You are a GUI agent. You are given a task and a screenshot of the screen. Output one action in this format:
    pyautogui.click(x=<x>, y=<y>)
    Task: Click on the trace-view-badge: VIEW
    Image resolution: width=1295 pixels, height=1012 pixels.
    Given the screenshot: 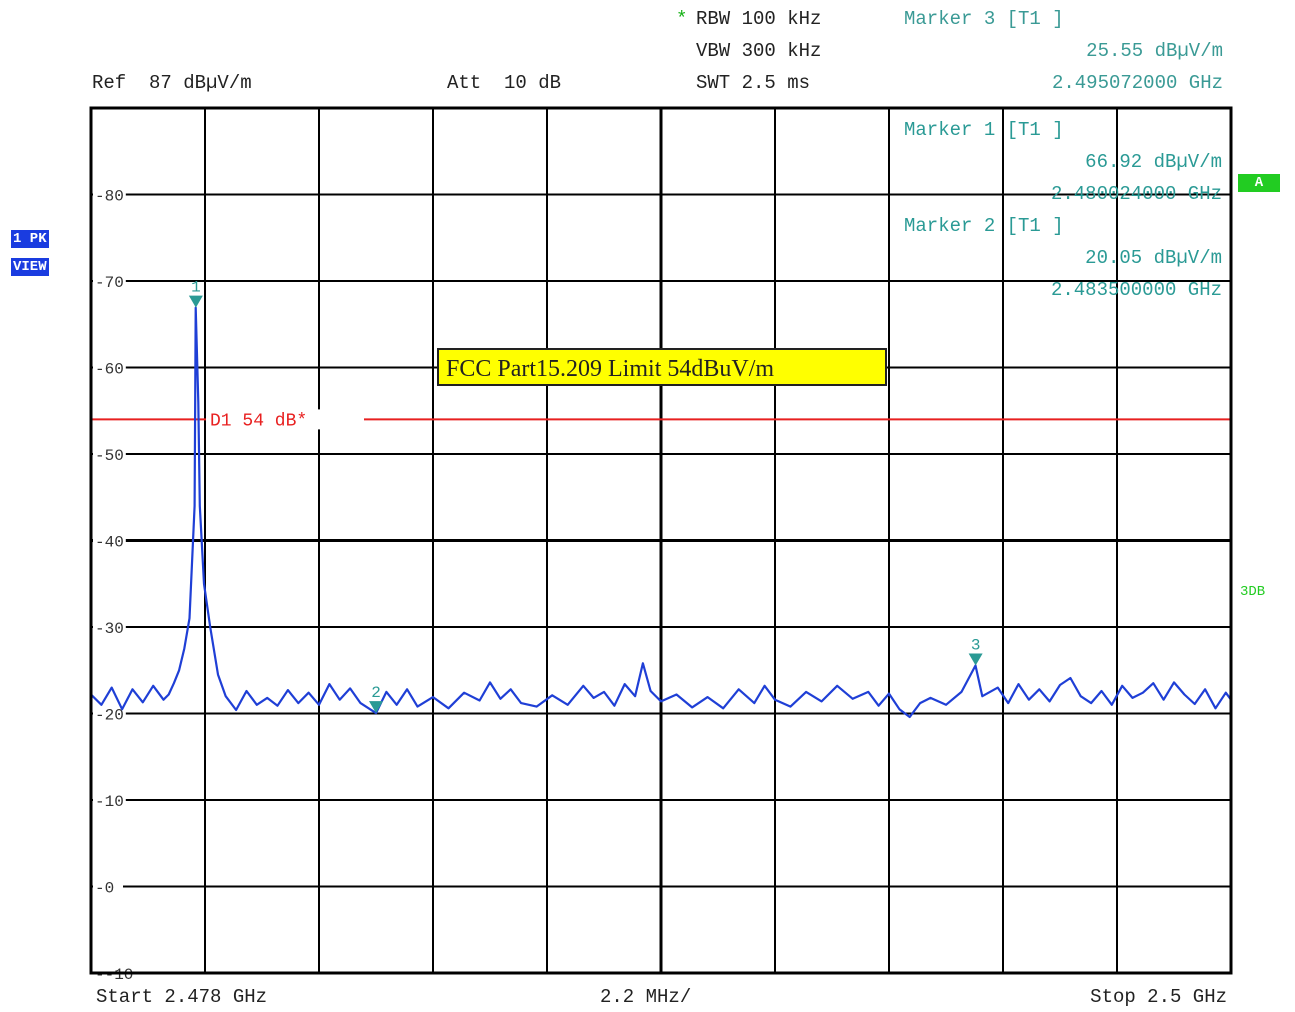 What is the action you would take?
    pyautogui.click(x=30, y=267)
    